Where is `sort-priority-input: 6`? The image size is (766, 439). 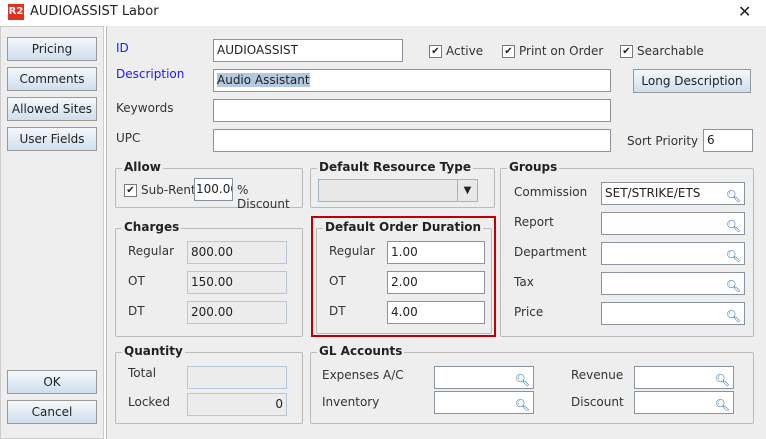 sort-priority-input: 6 is located at coordinates (728, 140).